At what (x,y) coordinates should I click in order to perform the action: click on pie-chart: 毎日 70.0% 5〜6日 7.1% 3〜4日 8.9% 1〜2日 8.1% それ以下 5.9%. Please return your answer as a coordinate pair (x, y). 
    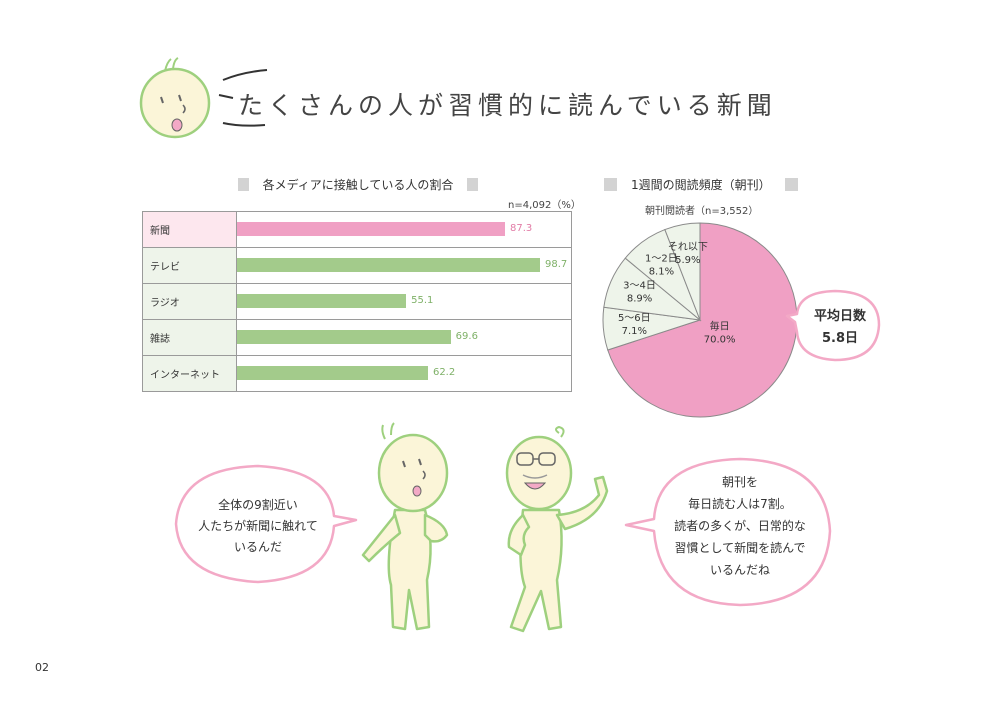
    Looking at the image, I should click on (700, 320).